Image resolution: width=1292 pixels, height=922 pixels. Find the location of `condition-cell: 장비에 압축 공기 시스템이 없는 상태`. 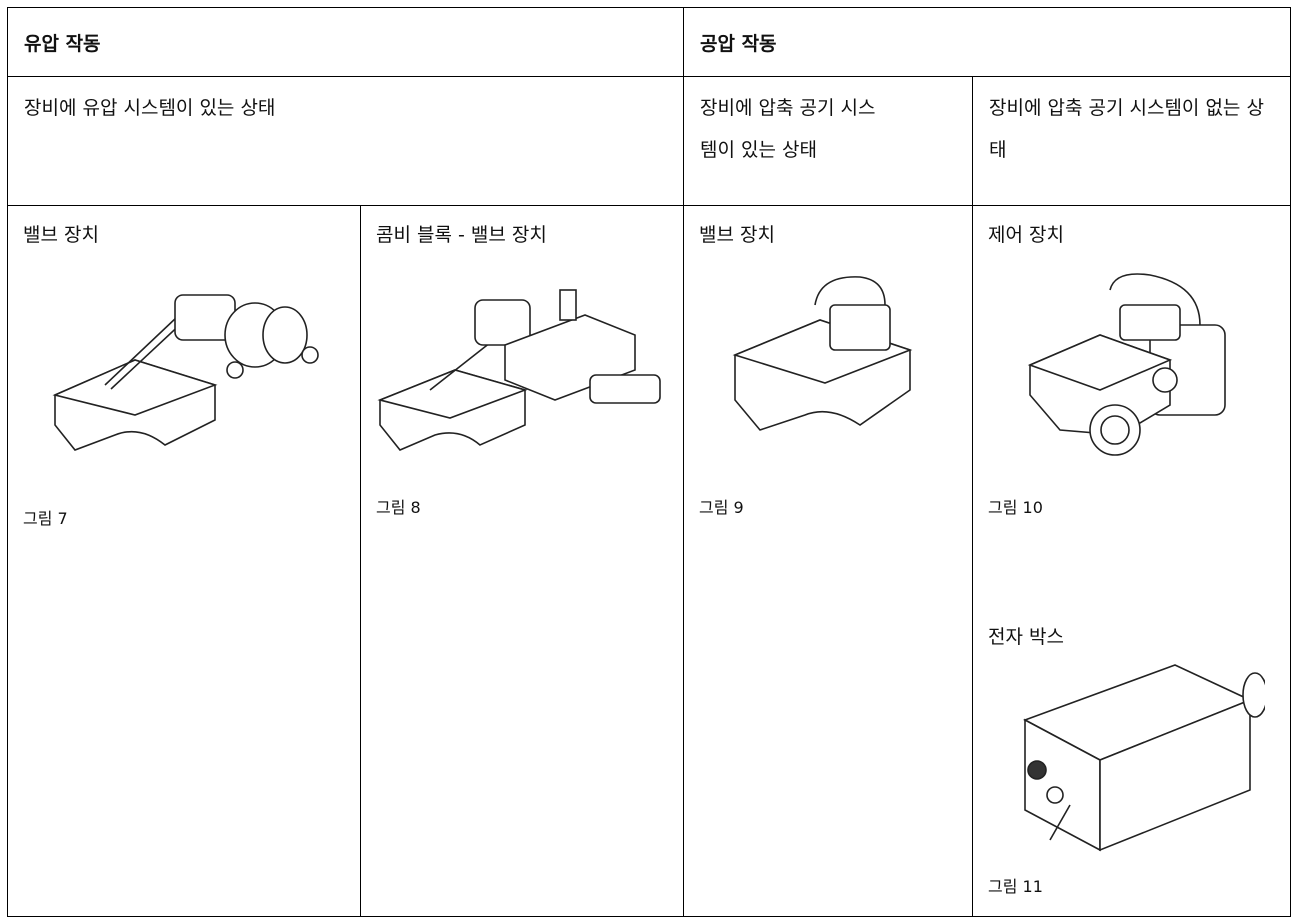

condition-cell: 장비에 압축 공기 시스템이 없는 상태 is located at coordinates (1131, 141).